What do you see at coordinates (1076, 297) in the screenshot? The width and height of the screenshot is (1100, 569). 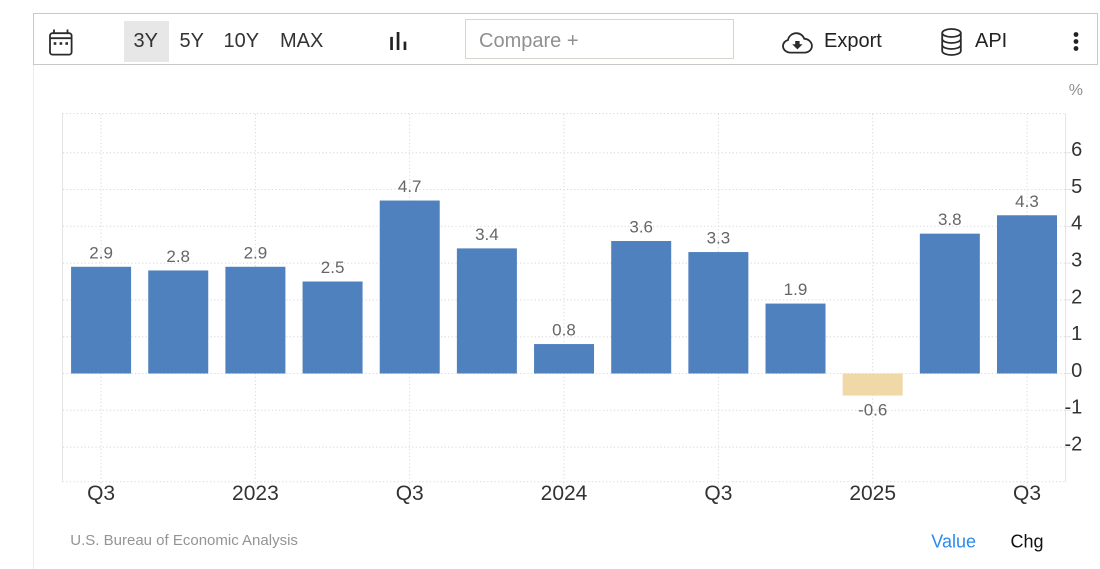 I see `svg-text: 2` at bounding box center [1076, 297].